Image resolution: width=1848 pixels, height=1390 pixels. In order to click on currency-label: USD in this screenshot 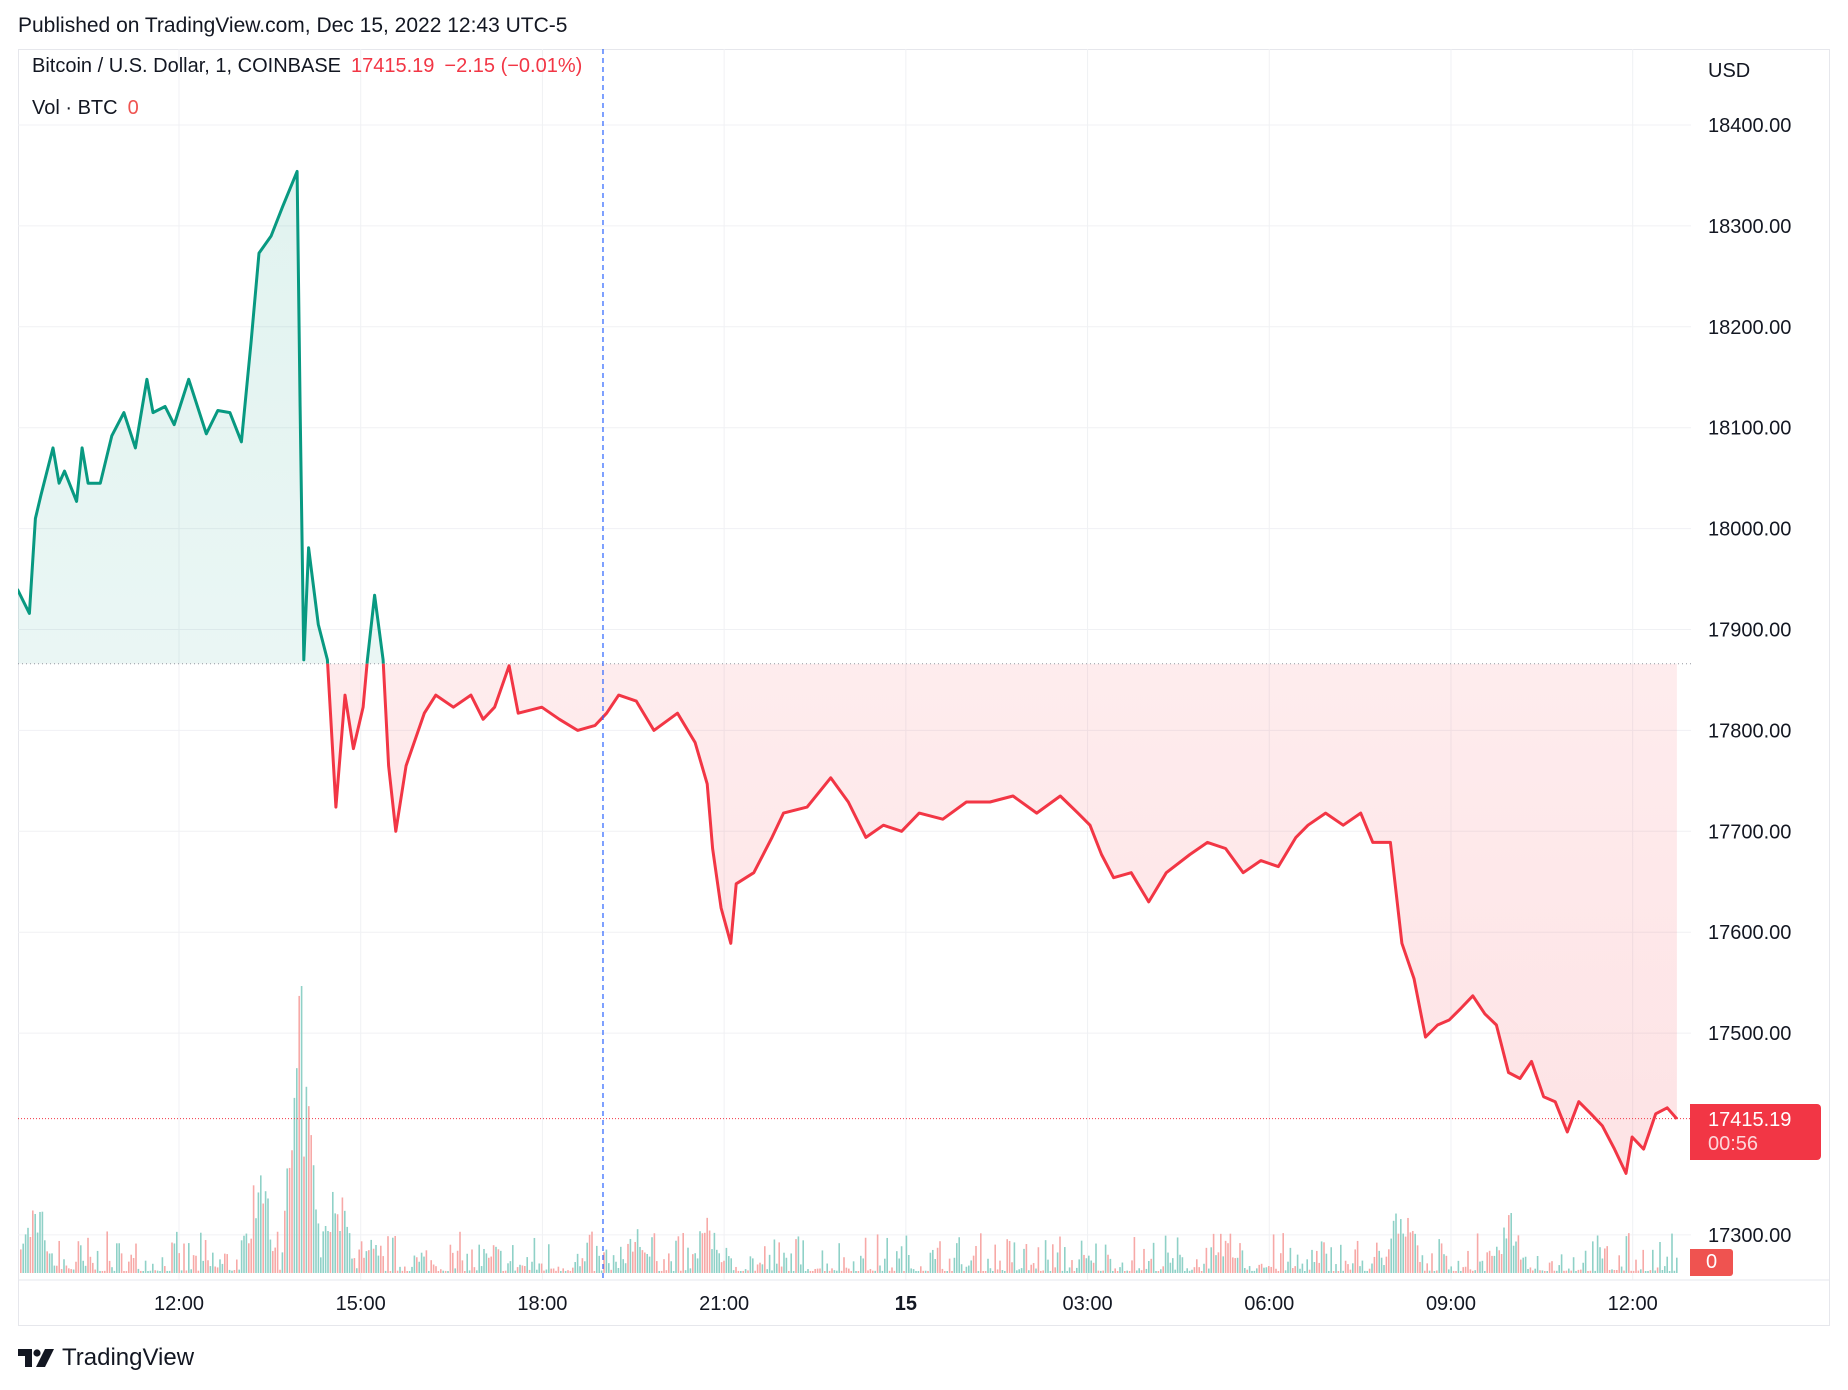, I will do `click(1729, 71)`.